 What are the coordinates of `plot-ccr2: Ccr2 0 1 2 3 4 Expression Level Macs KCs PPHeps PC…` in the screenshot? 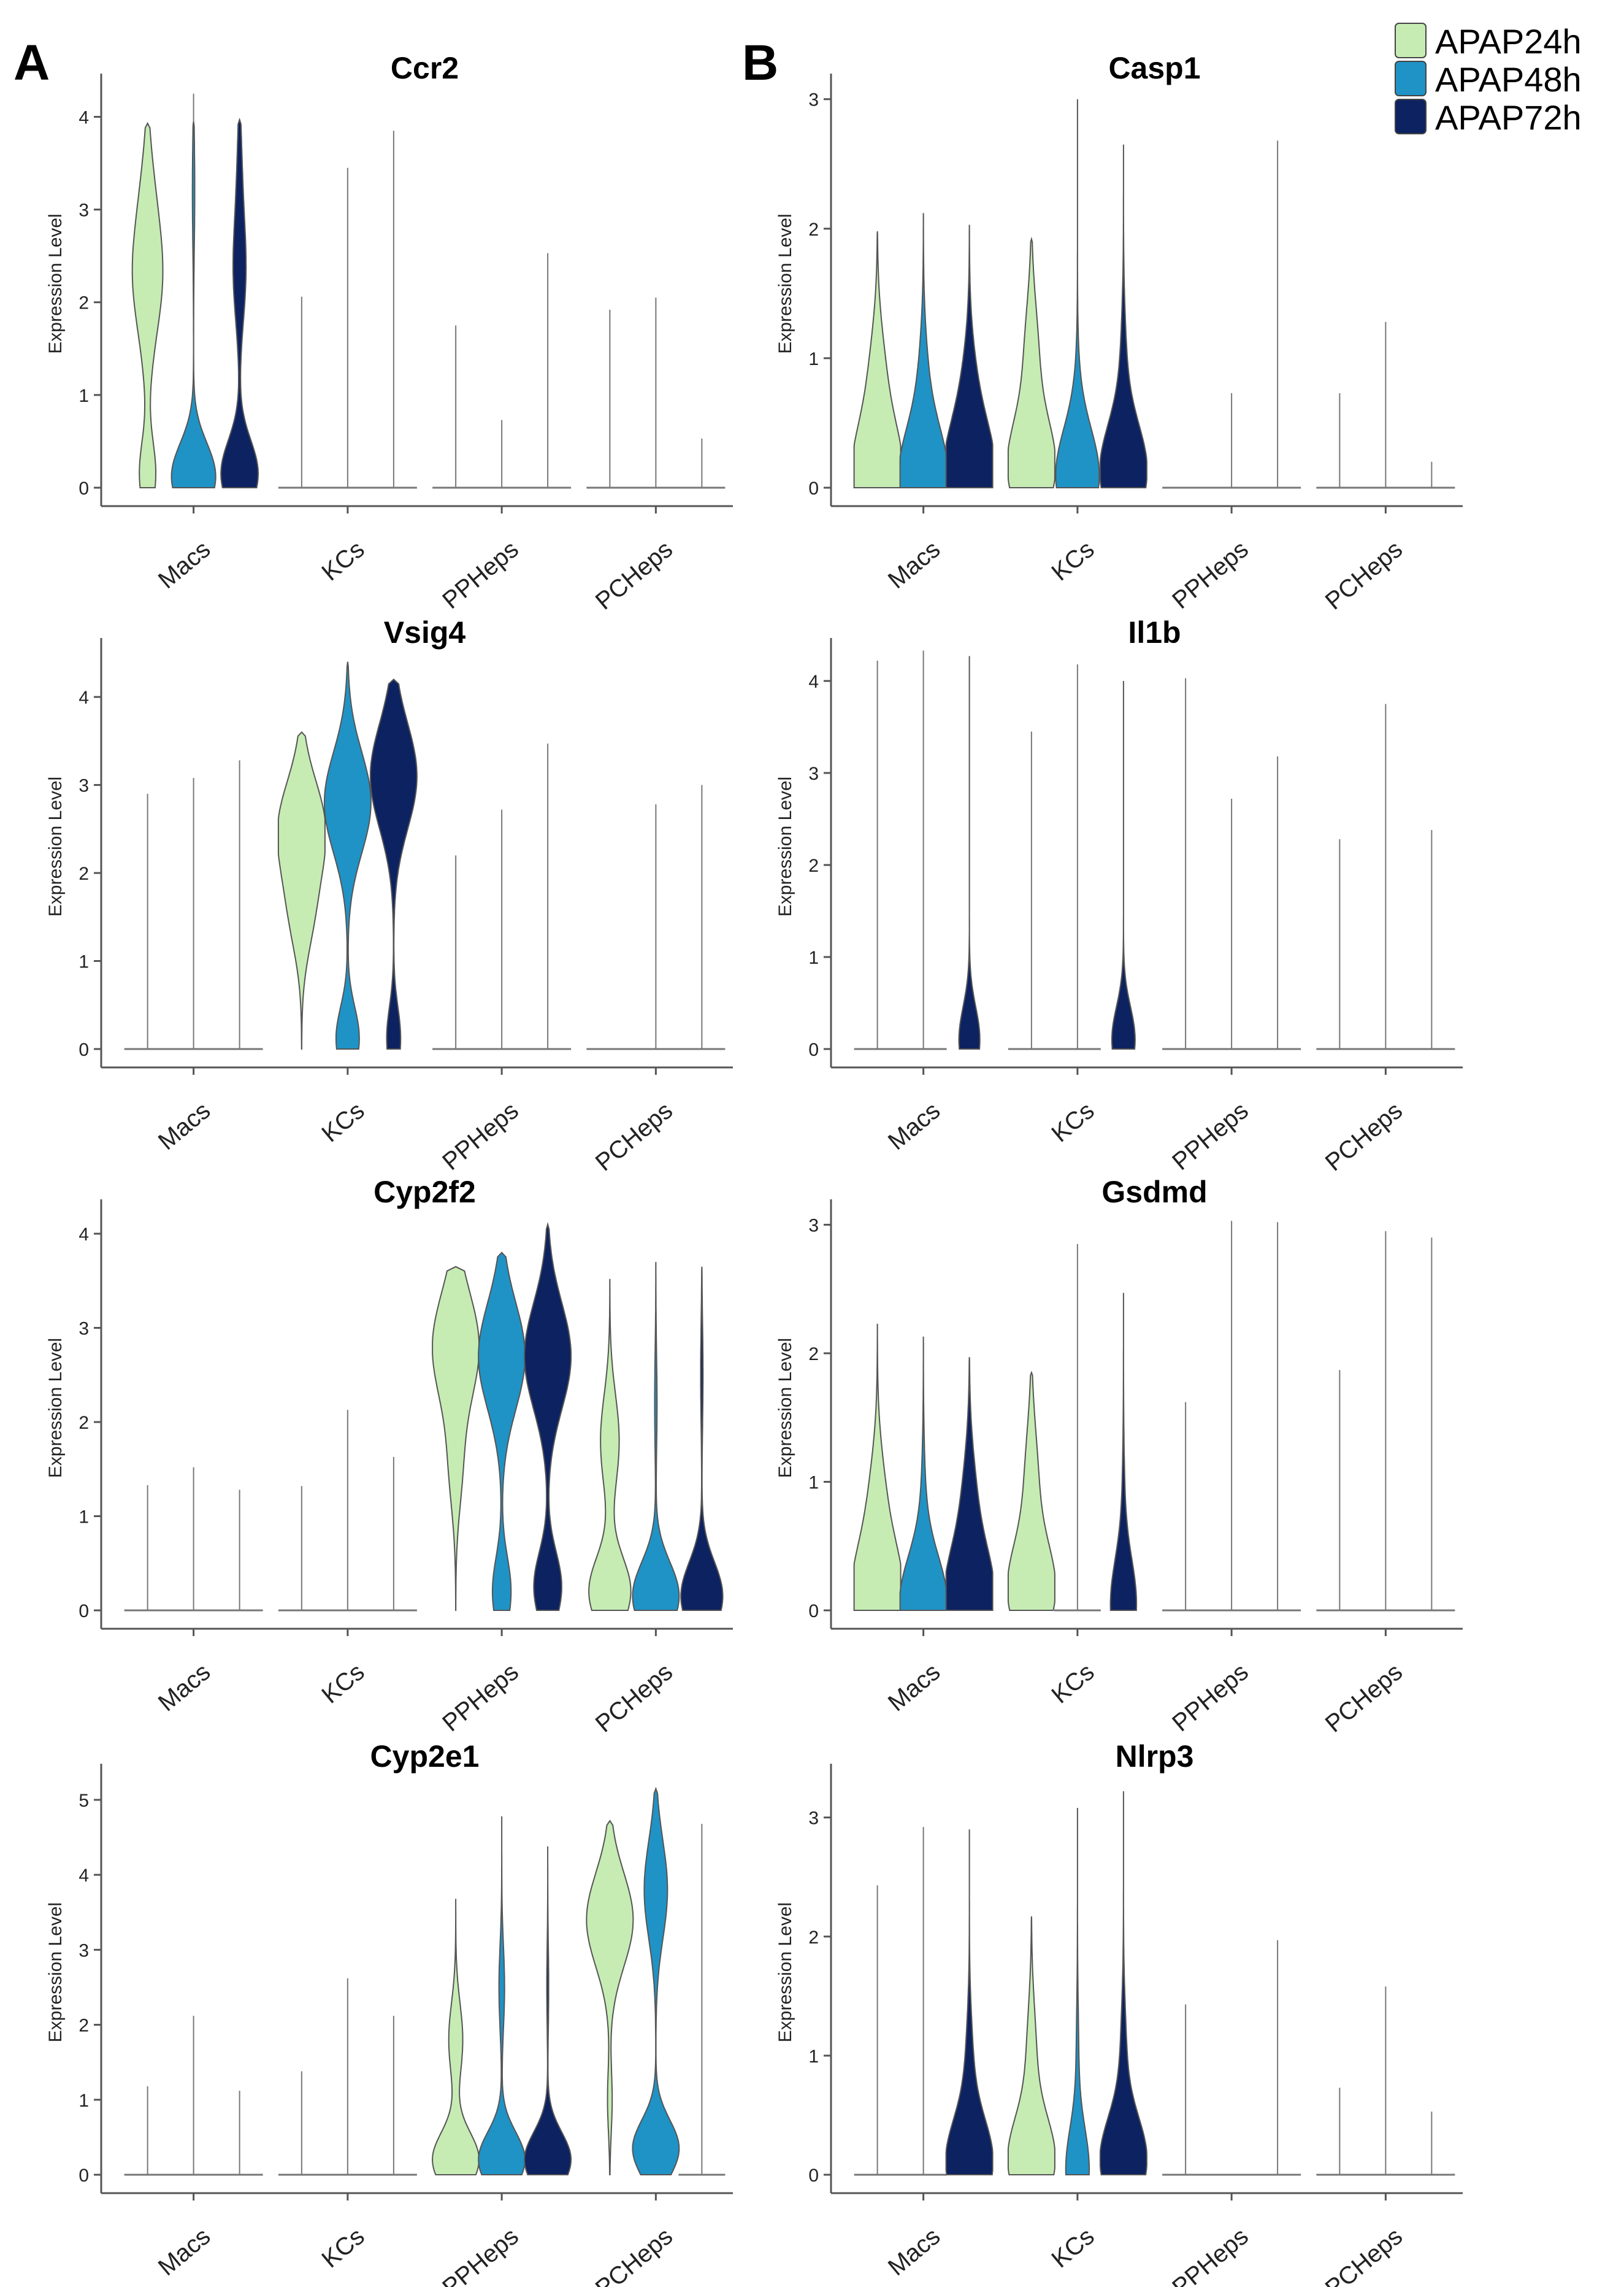 It's located at (389, 333).